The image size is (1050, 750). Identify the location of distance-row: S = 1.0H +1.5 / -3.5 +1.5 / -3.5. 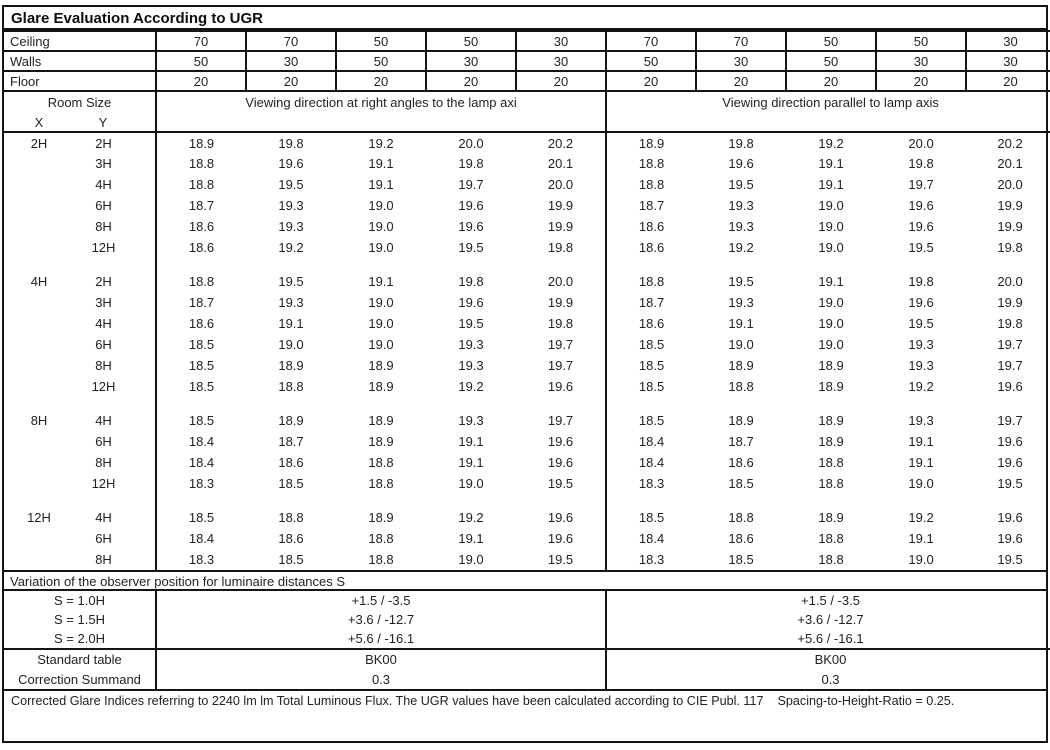
(527, 600).